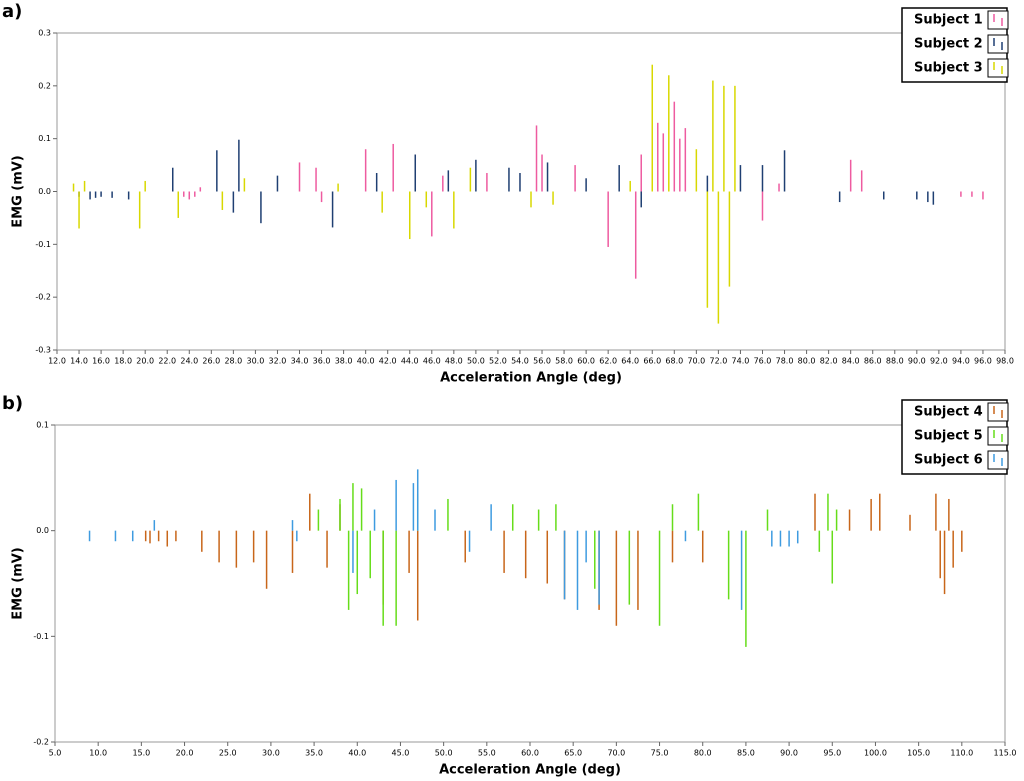  I want to click on x-tick-label: 32.0, so click(278, 361).